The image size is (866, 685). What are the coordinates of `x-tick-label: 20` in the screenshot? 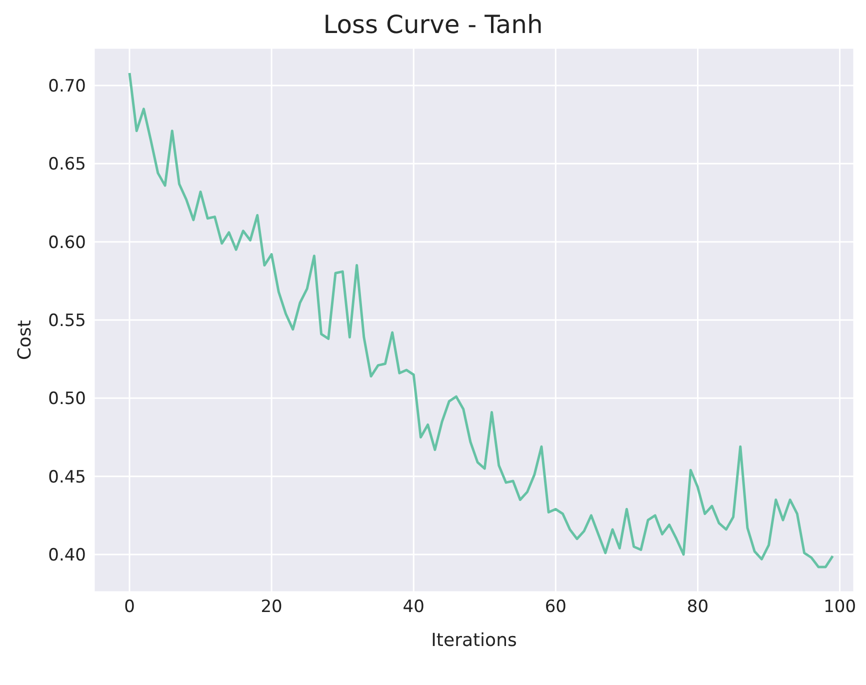 It's located at (271, 607).